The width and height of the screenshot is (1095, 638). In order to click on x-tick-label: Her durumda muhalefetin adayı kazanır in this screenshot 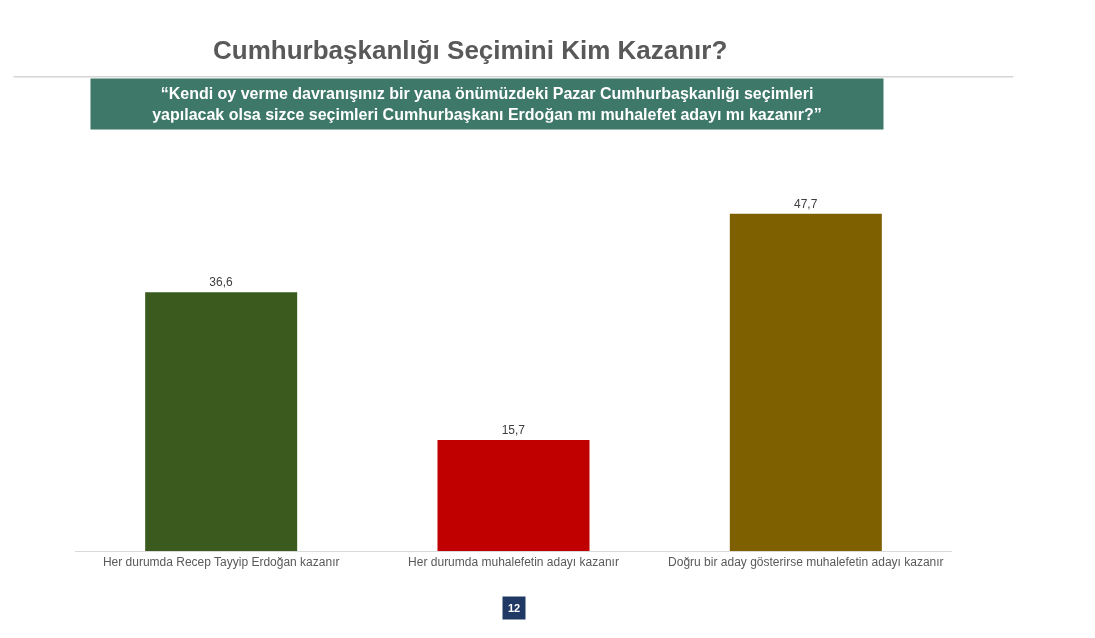, I will do `click(513, 562)`.